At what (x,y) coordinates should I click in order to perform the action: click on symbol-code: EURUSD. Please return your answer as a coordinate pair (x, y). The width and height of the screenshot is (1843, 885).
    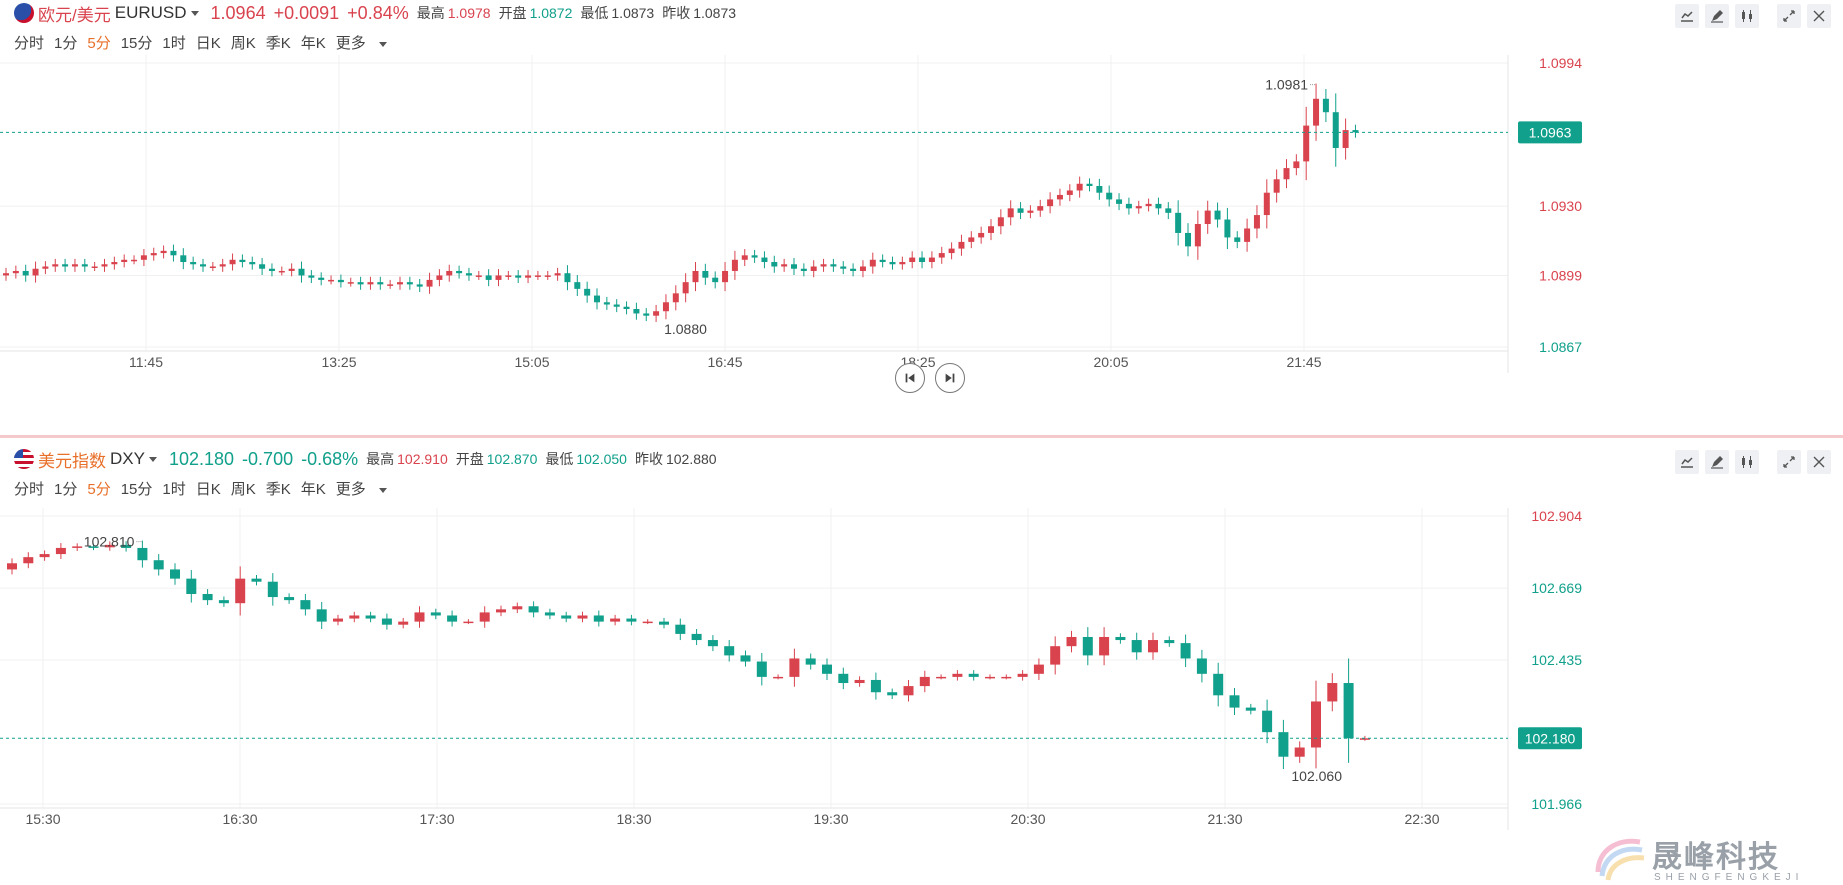
    Looking at the image, I should click on (150, 12).